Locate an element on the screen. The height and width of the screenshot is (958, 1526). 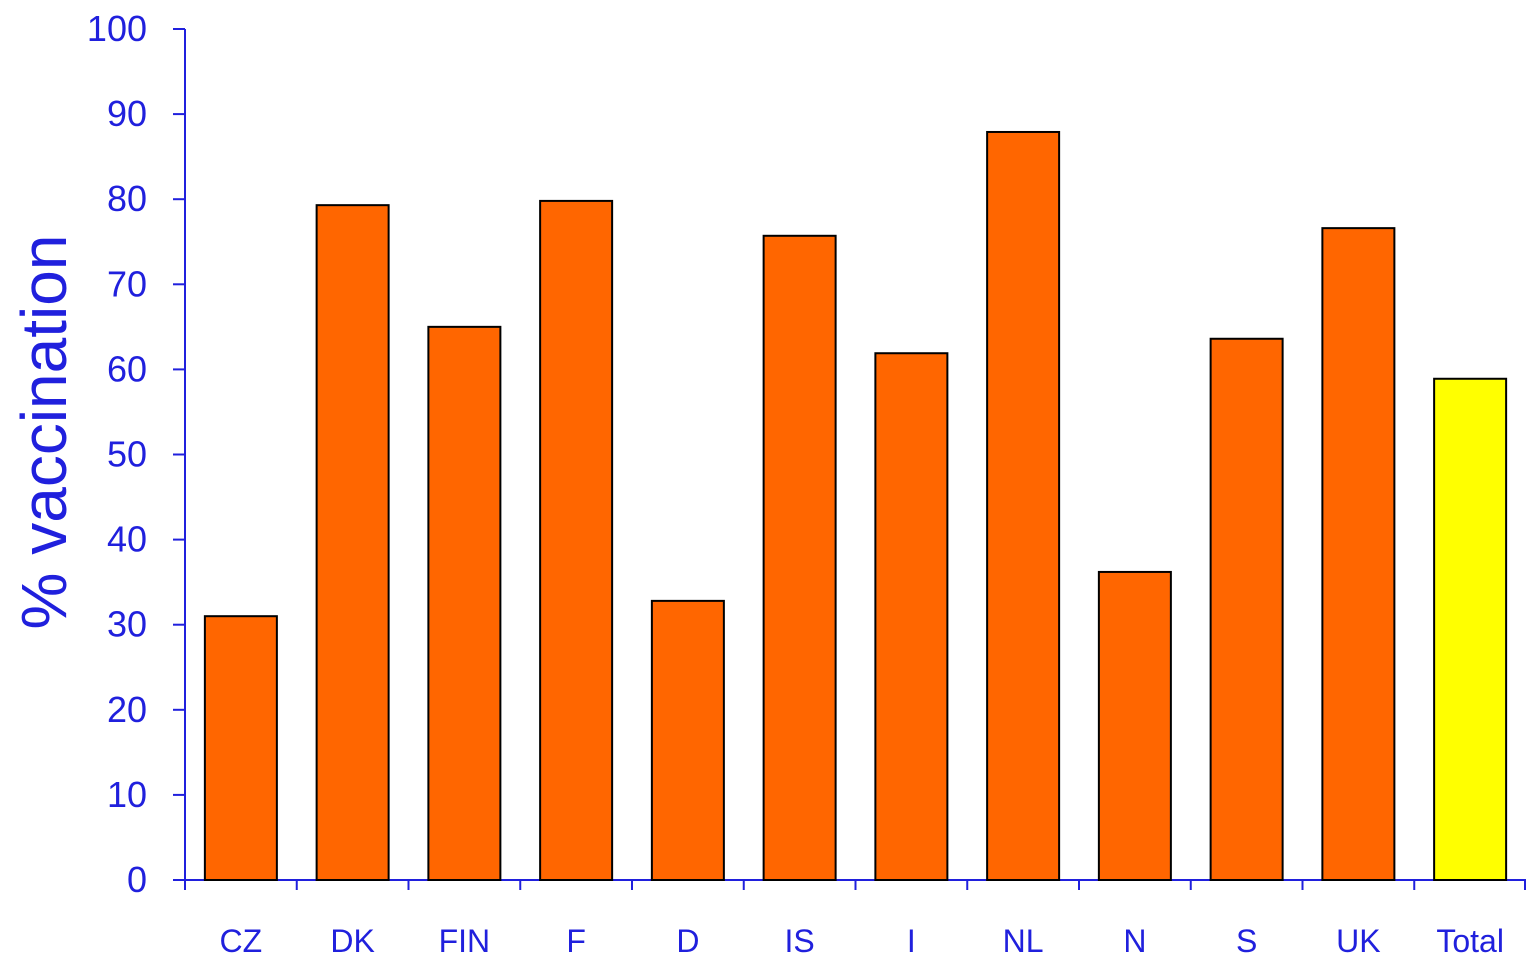
bar-s is located at coordinates (1246, 609).